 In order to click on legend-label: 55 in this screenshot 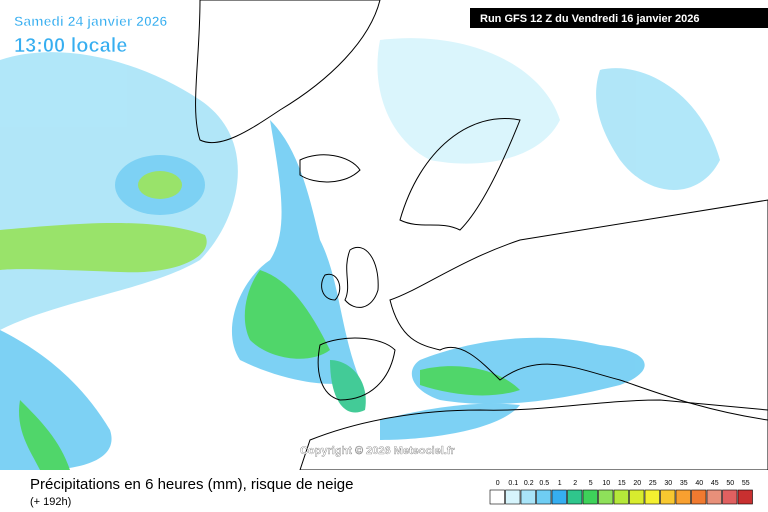, I will do `click(746, 483)`.